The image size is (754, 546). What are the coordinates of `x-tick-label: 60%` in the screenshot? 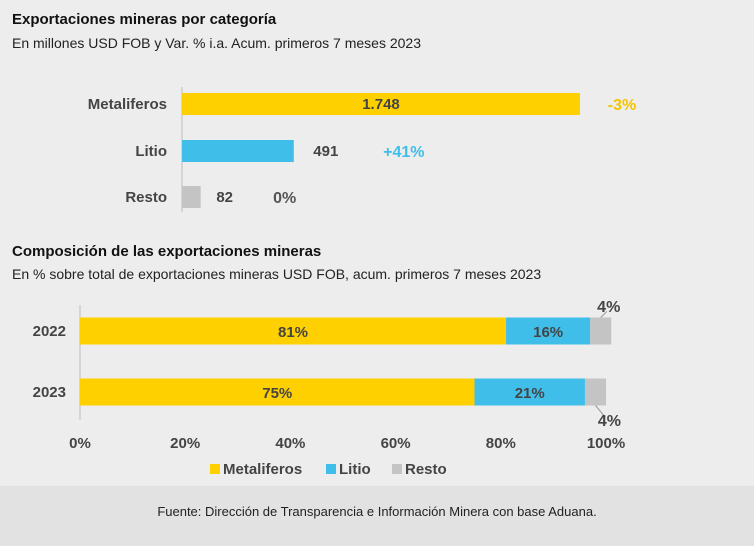 It's located at (396, 443).